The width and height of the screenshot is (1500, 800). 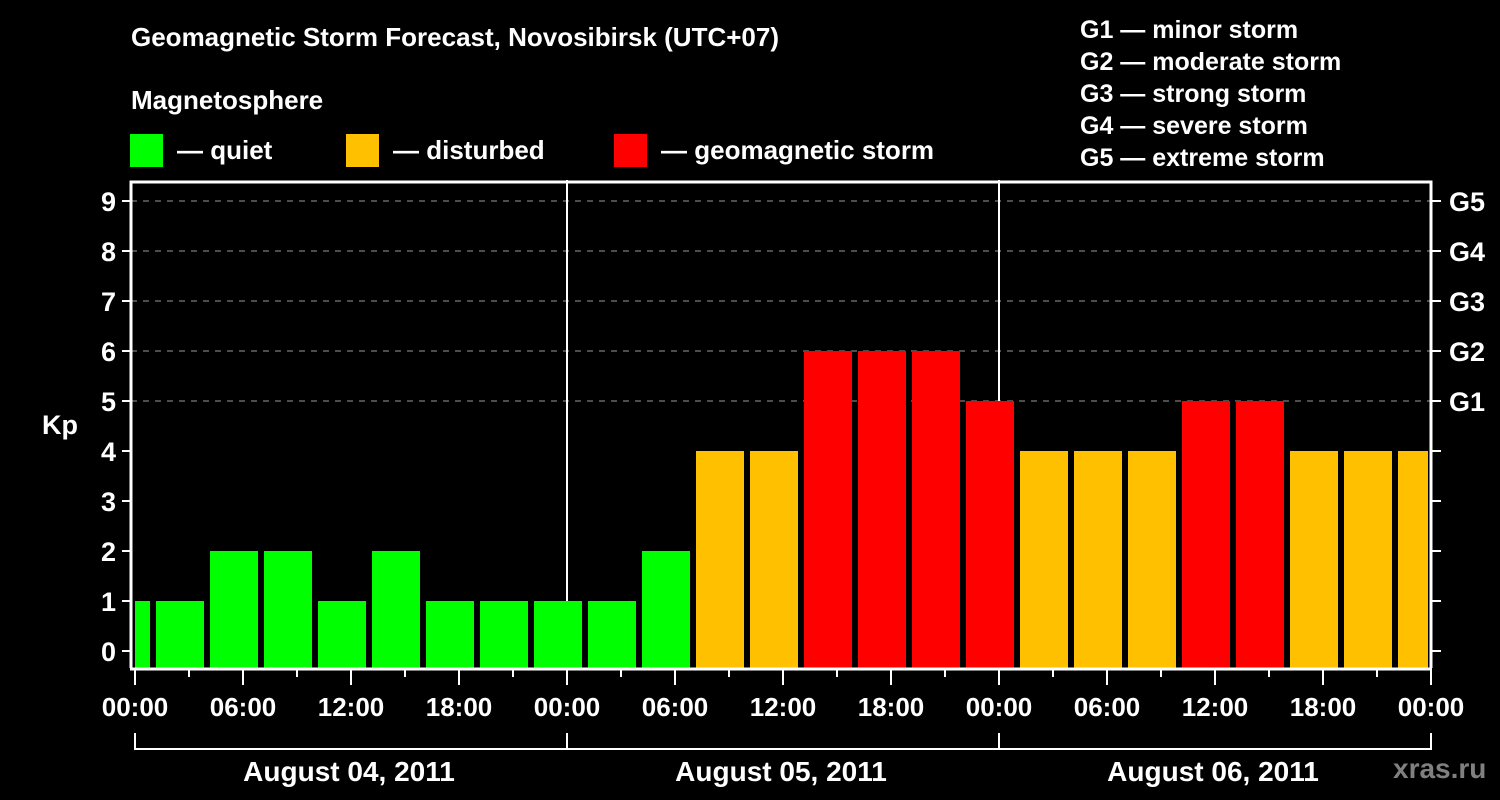 What do you see at coordinates (1467, 402) in the screenshot?
I see `g-scale-label: G1` at bounding box center [1467, 402].